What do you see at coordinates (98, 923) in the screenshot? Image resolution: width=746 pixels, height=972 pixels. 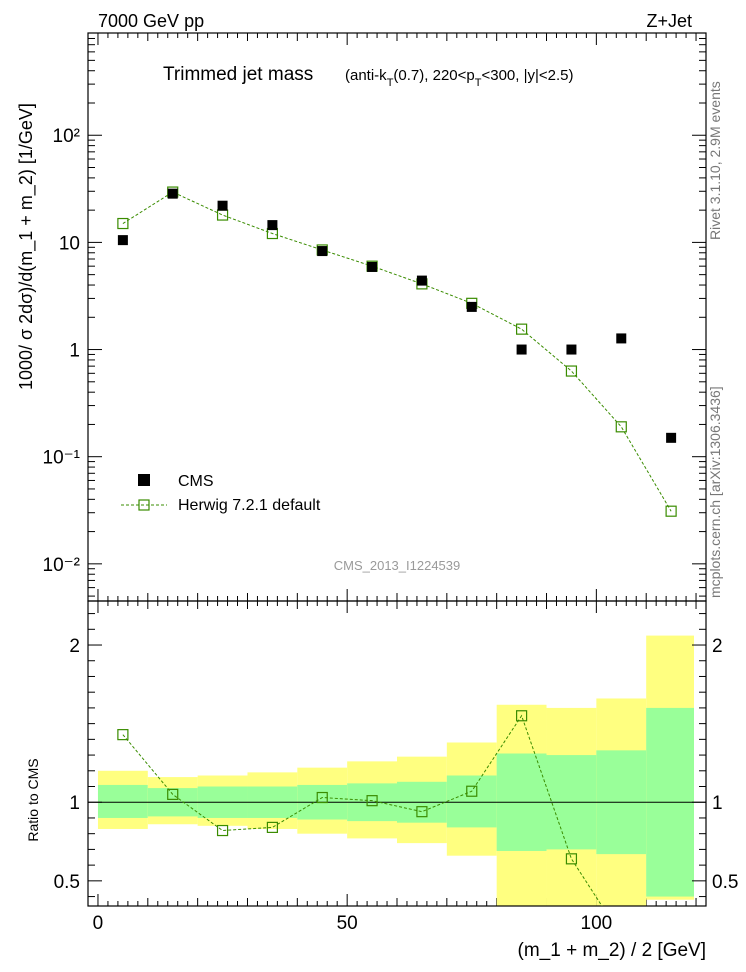 I see `x-tick-label: 0` at bounding box center [98, 923].